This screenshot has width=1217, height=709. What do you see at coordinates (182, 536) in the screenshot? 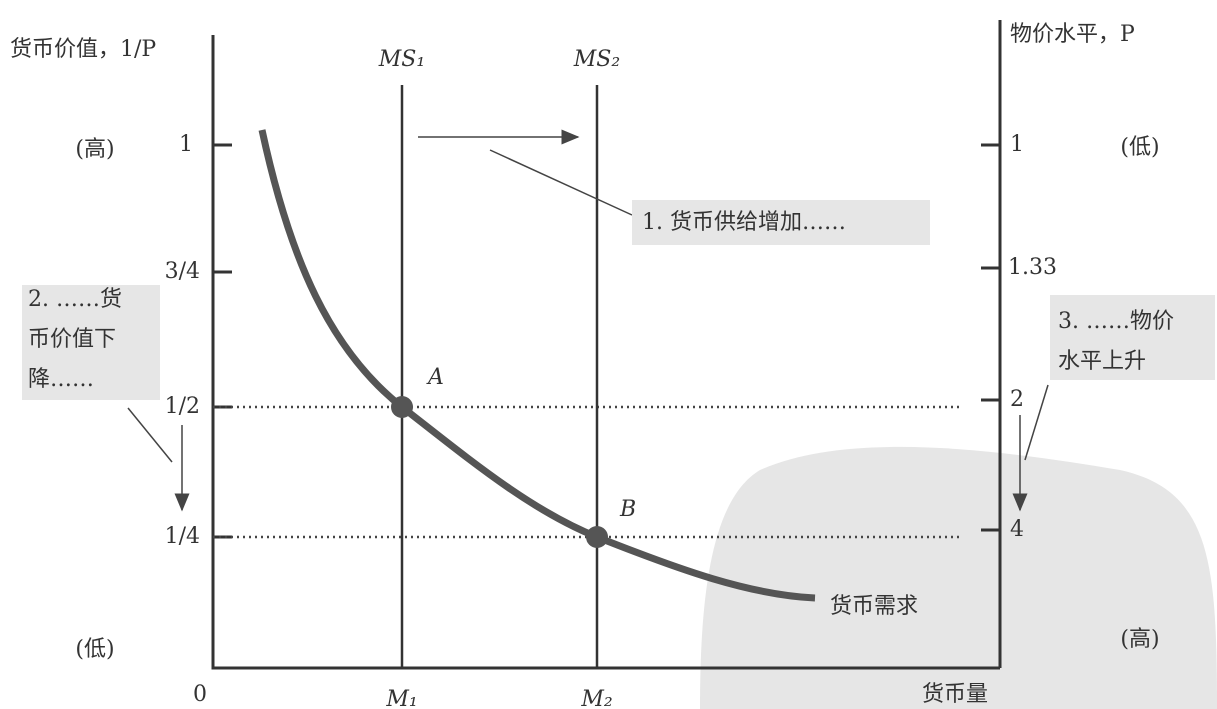
I see `left-tick: 1/4` at bounding box center [182, 536].